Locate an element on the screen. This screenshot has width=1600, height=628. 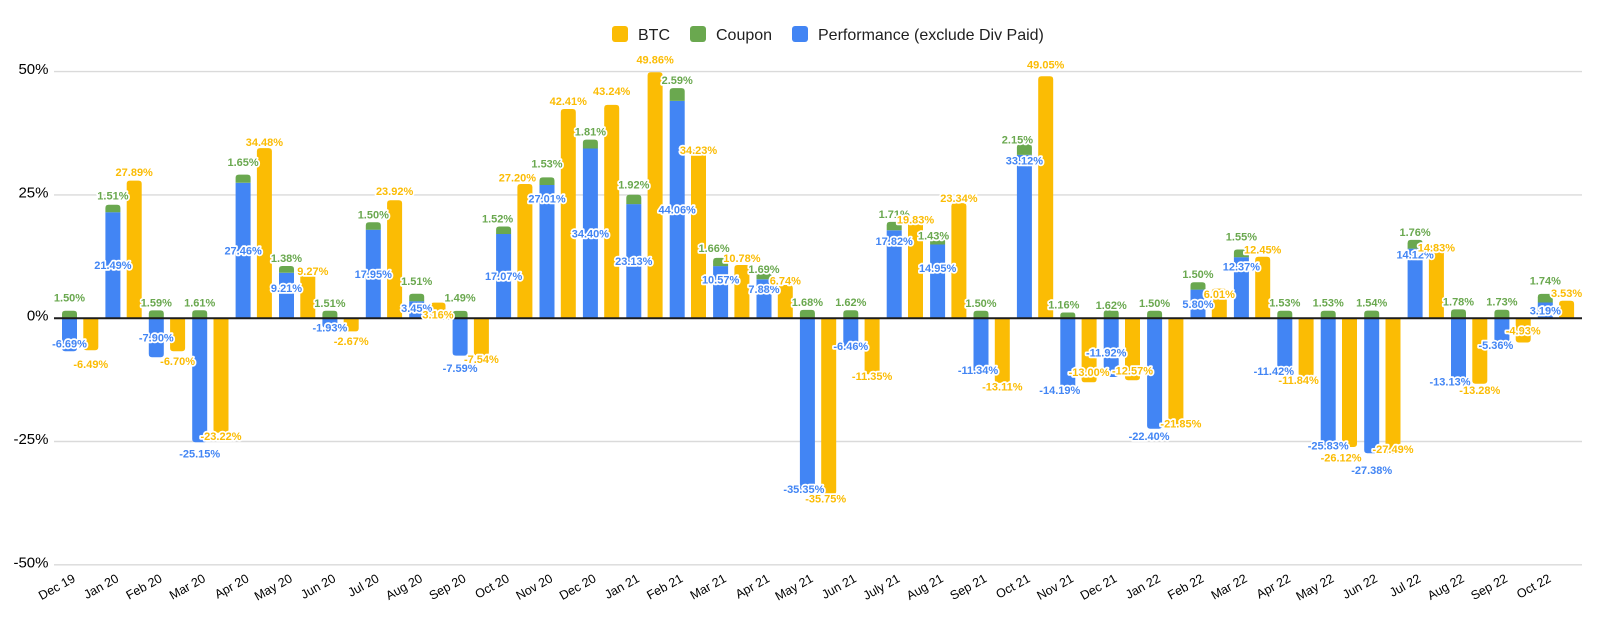
svg-text: 10.78% is located at coordinates (742, 259).